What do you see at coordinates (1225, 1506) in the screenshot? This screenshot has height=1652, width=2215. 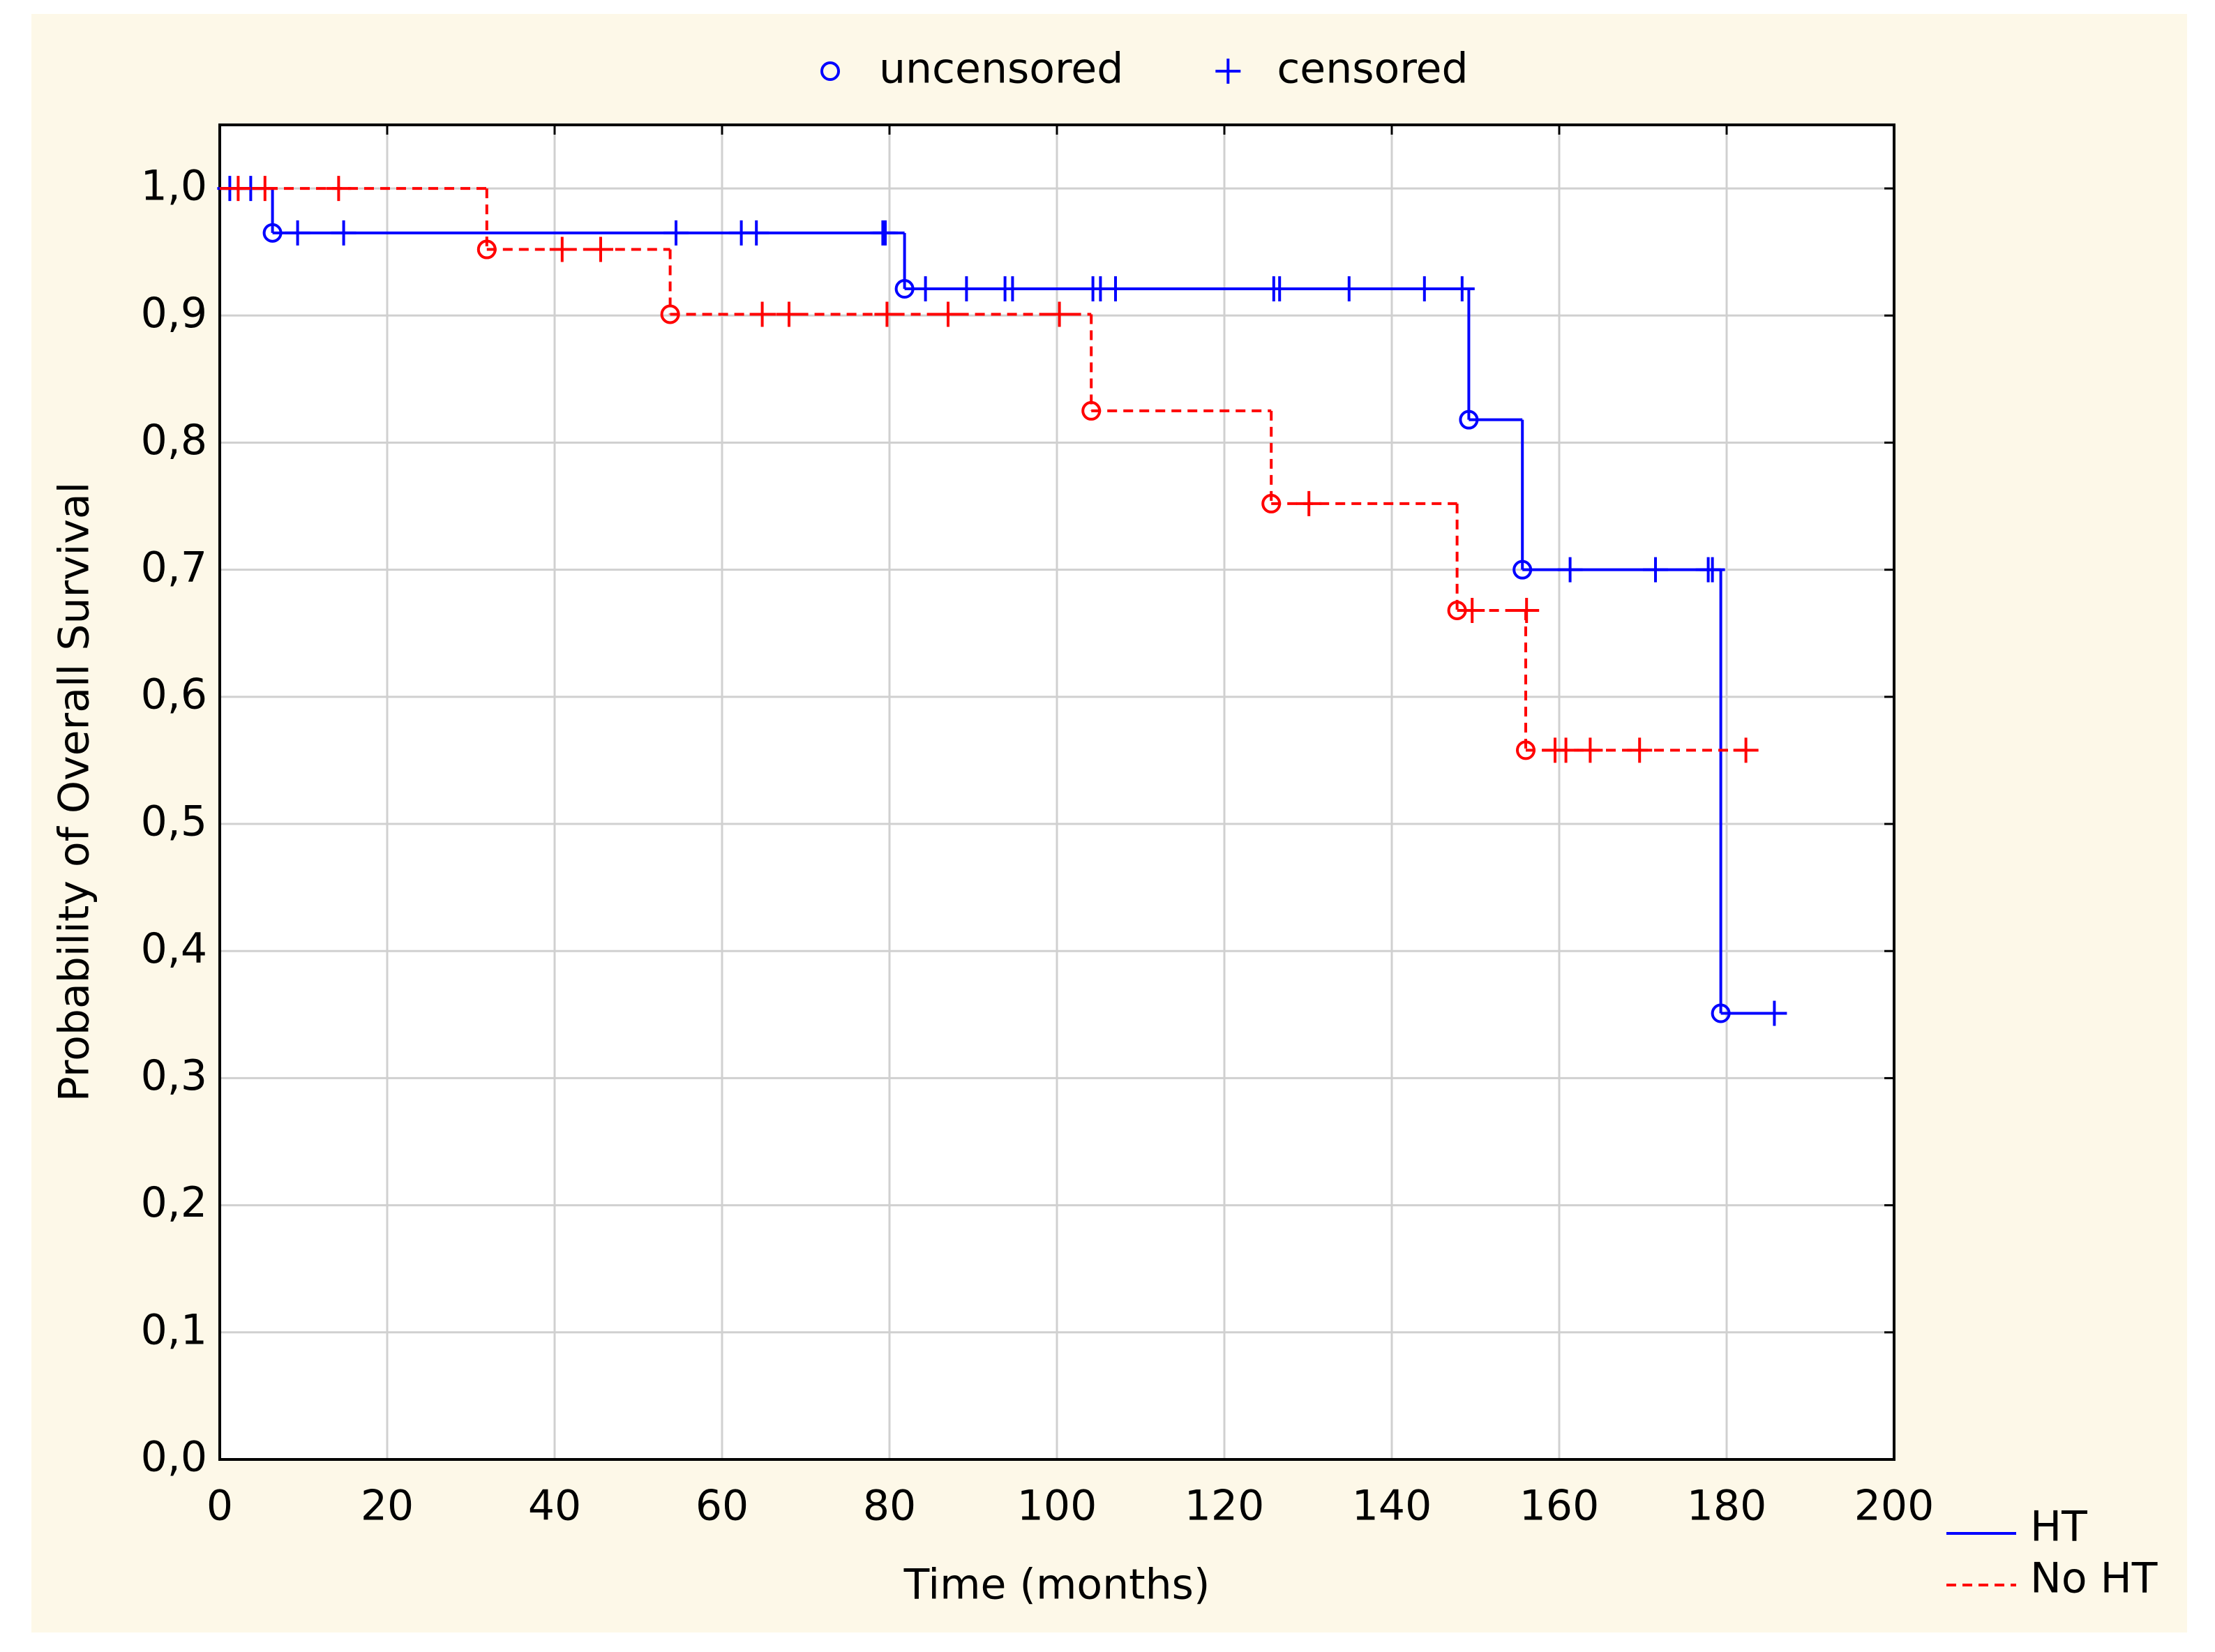 I see `x-tick-label: 120` at bounding box center [1225, 1506].